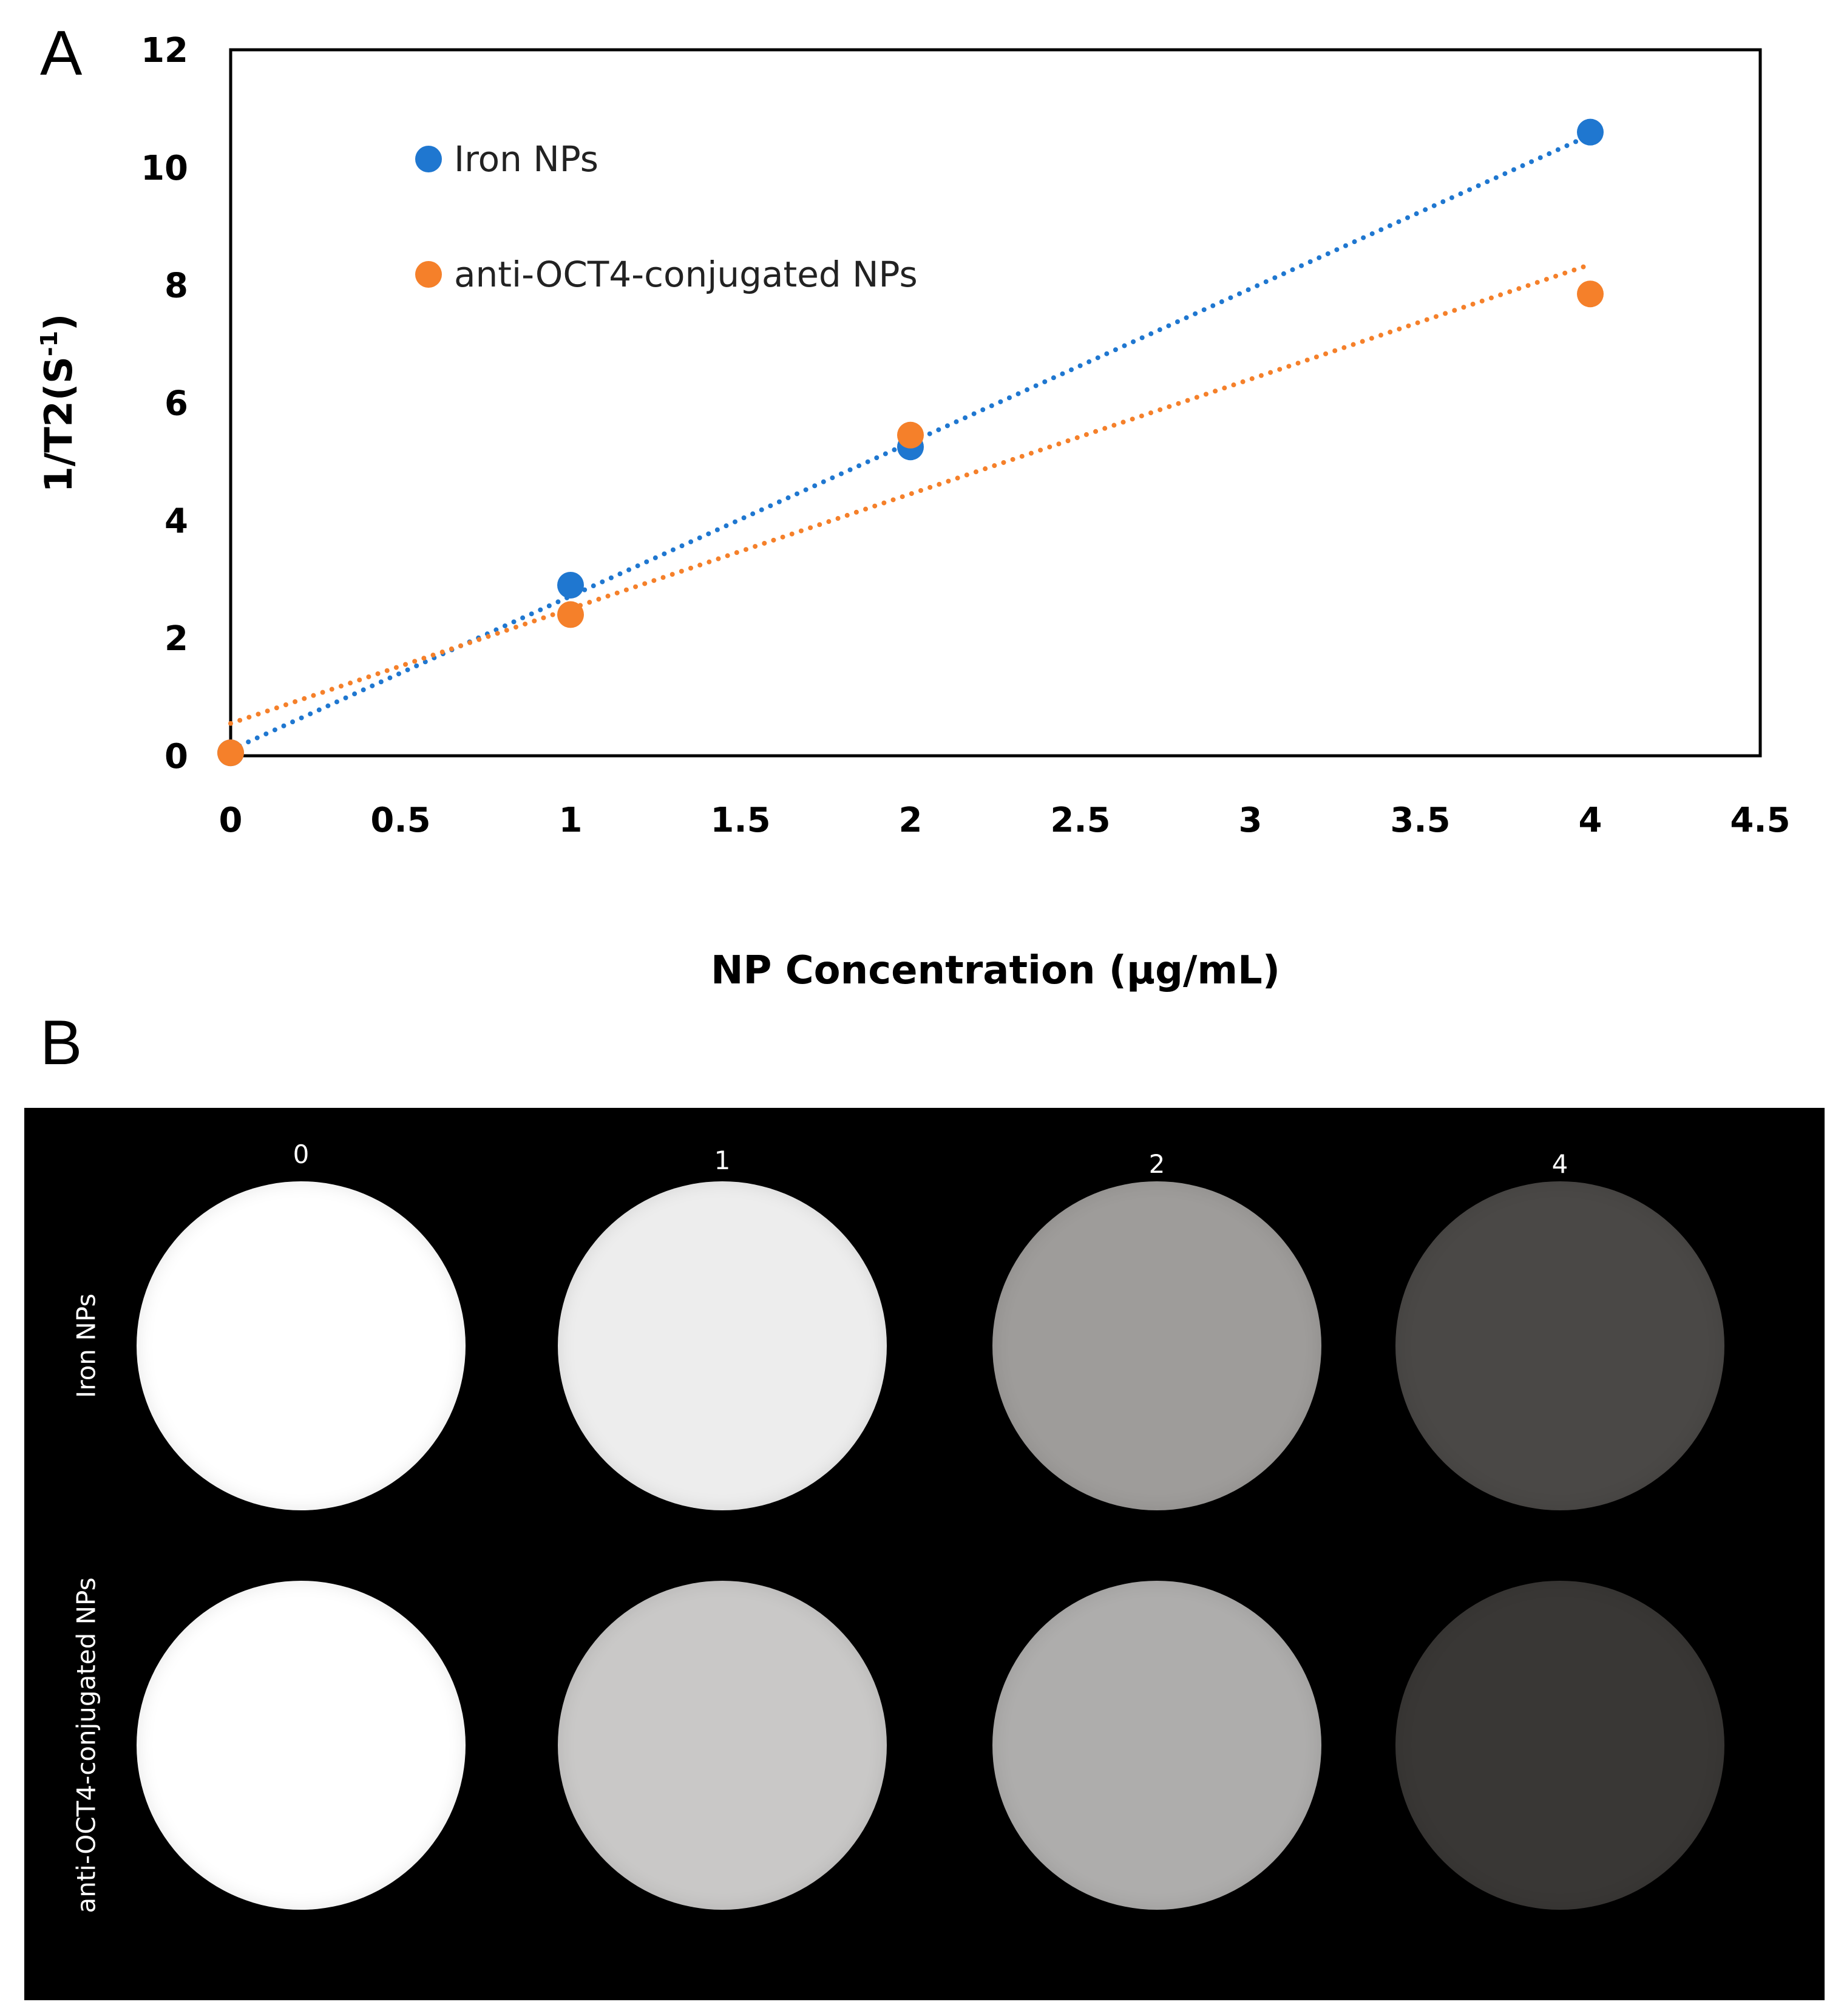 The width and height of the screenshot is (1844, 2016). I want to click on x-tick-label: 4.5, so click(1760, 820).